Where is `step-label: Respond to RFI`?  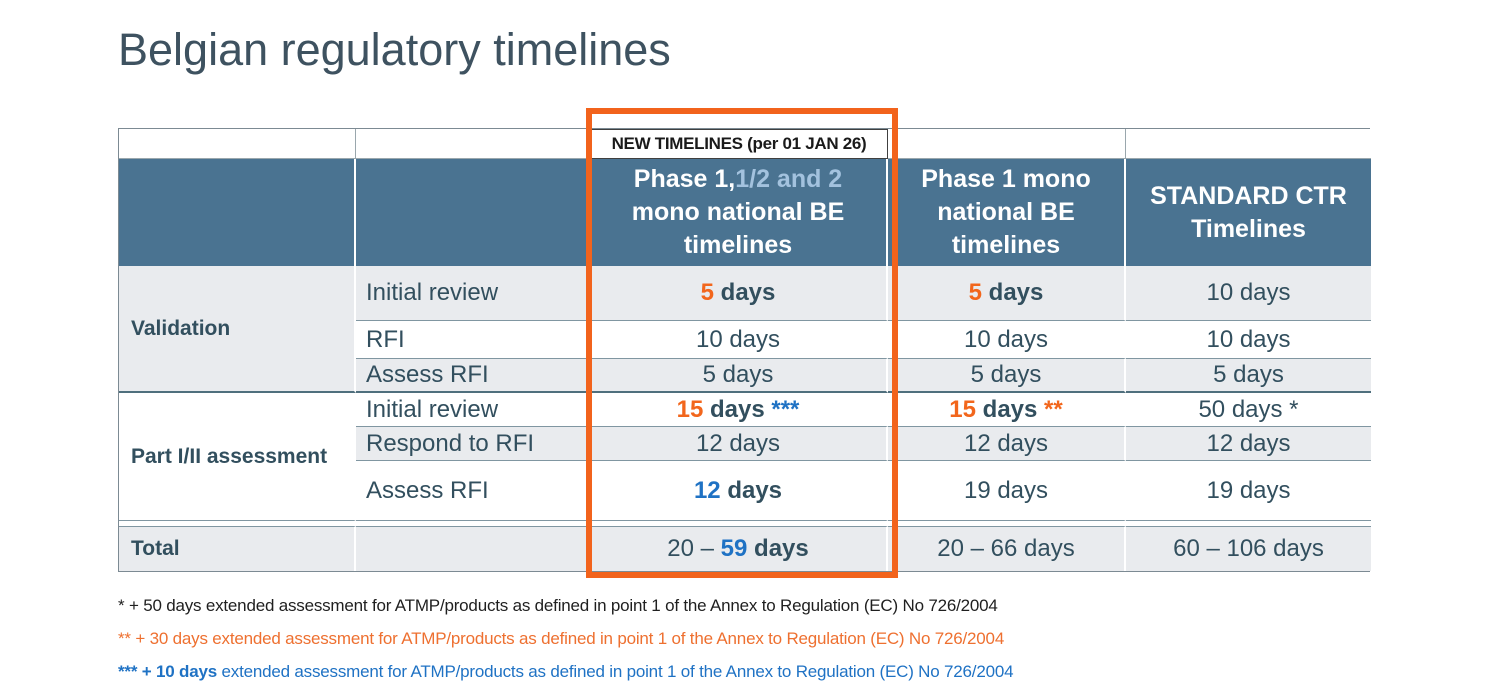 step-label: Respond to RFI is located at coordinates (473, 444).